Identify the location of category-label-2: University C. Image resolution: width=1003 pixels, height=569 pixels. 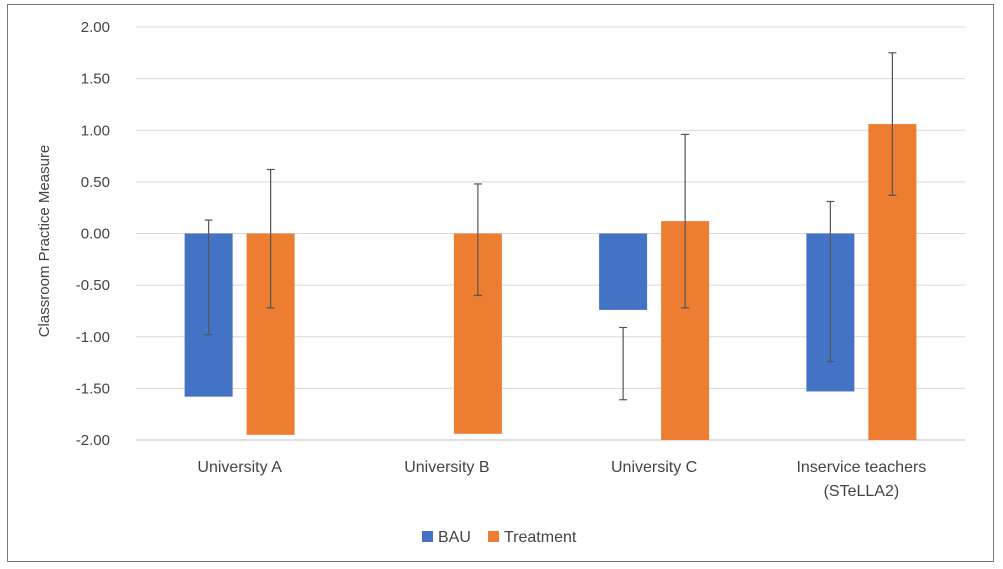
(654, 467).